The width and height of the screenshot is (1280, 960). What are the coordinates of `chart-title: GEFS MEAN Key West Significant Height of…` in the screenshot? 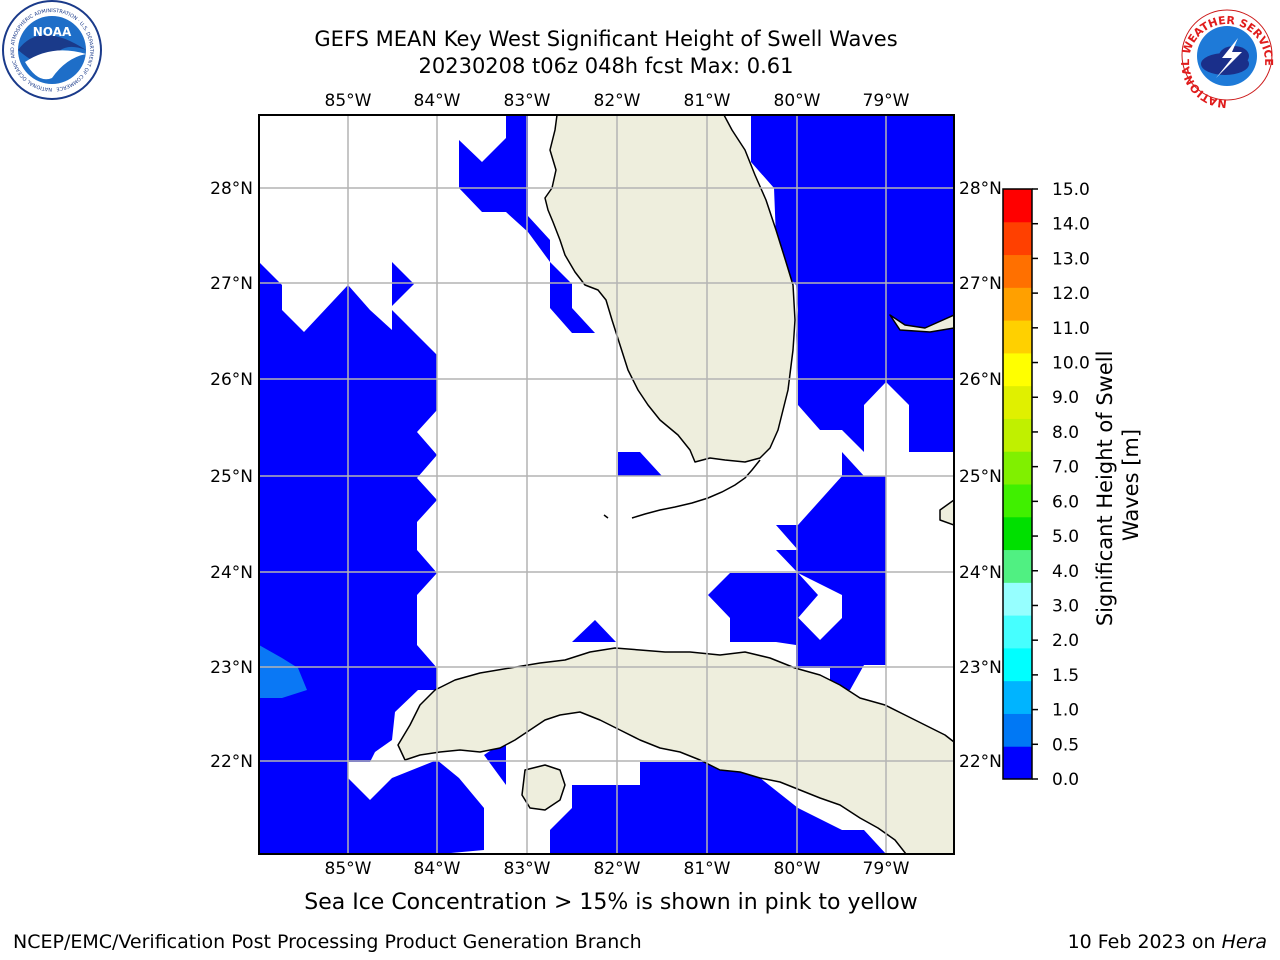 It's located at (606, 39).